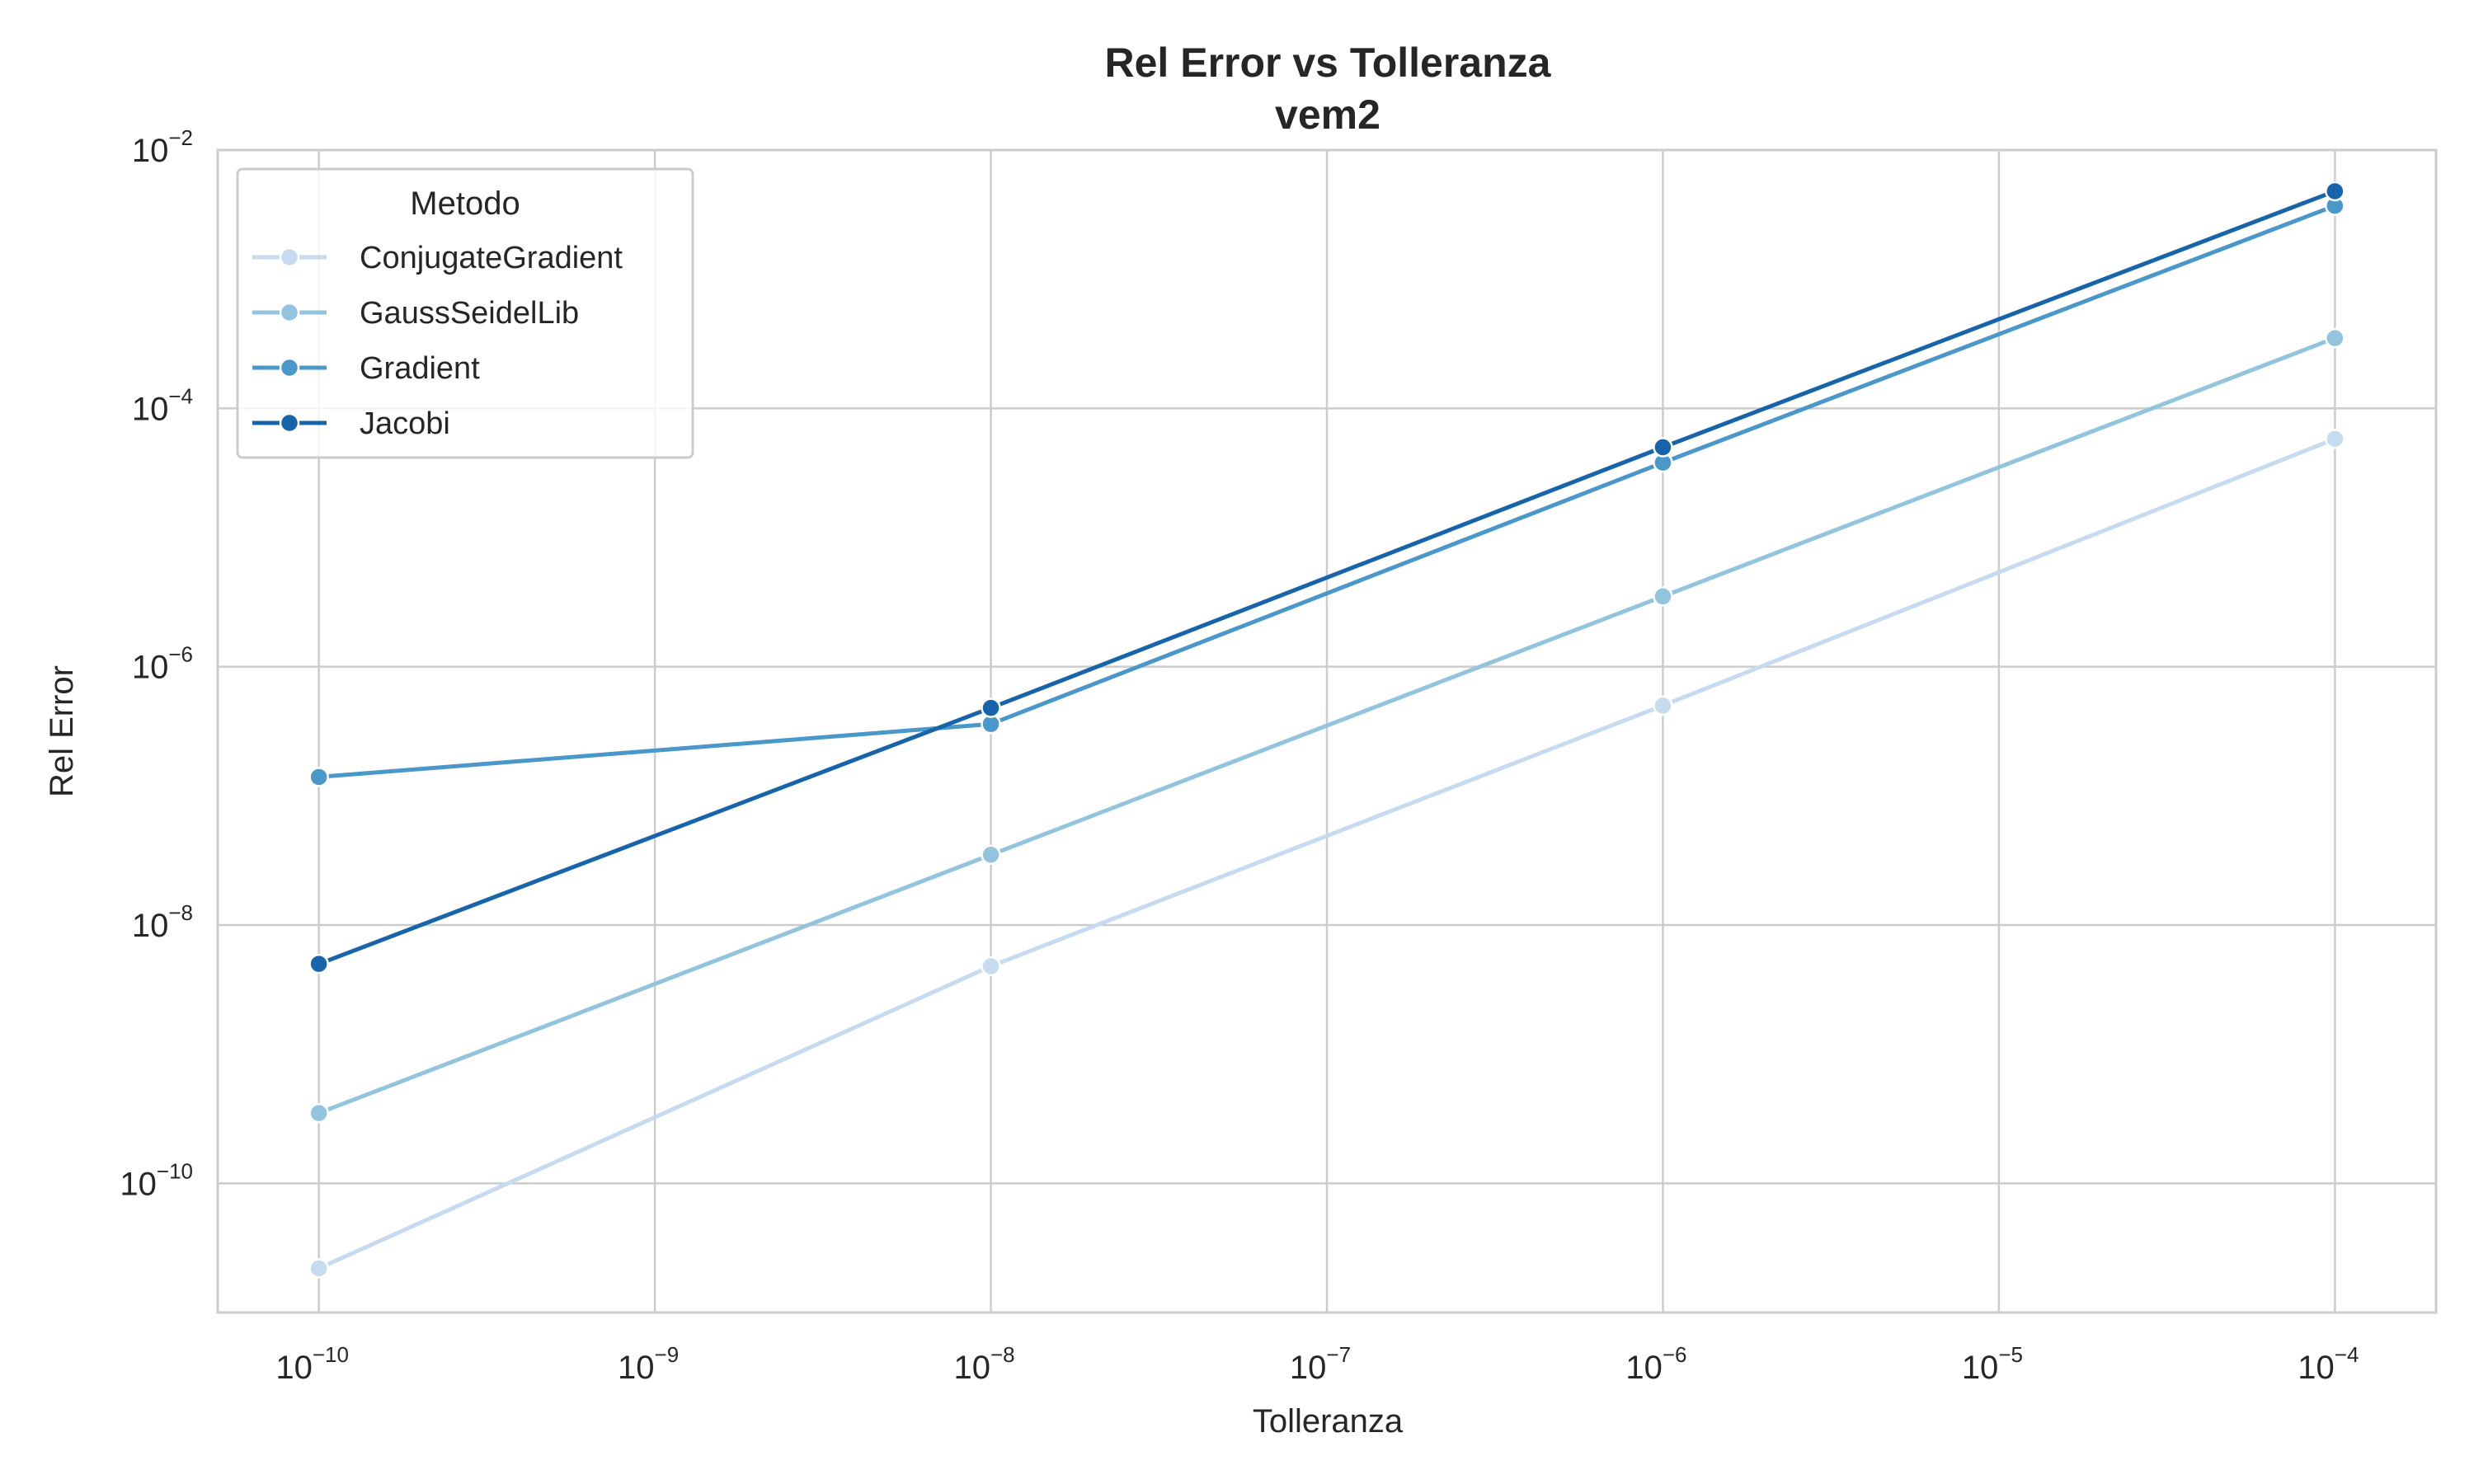  What do you see at coordinates (162, 405) in the screenshot?
I see `y-tick-label: 10⁻⁴` at bounding box center [162, 405].